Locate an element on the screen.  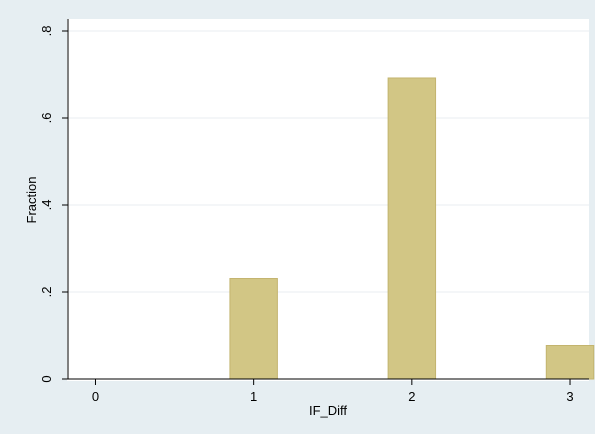
y-tick-label: .2 is located at coordinates (46, 292).